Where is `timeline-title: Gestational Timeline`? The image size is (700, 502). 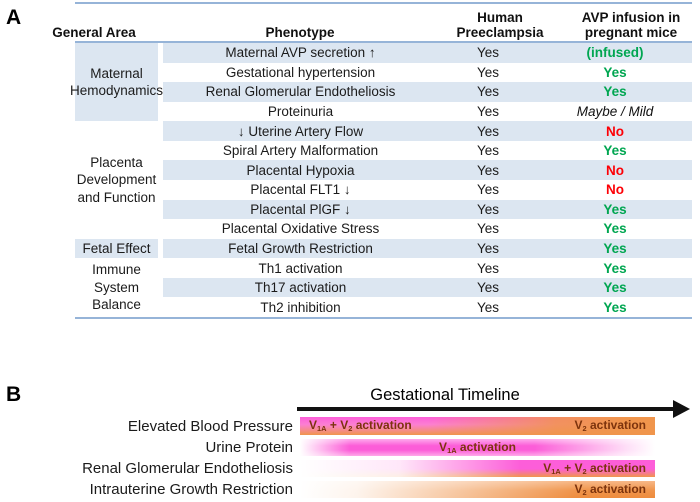 timeline-title: Gestational Timeline is located at coordinates (445, 395).